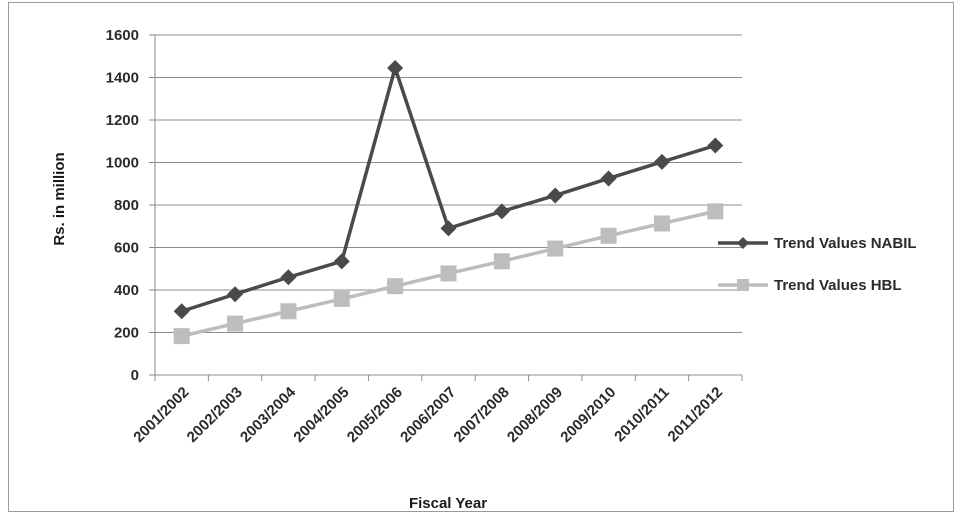 This screenshot has width=958, height=515. I want to click on x-tick-label: 2007/2008, so click(482, 415).